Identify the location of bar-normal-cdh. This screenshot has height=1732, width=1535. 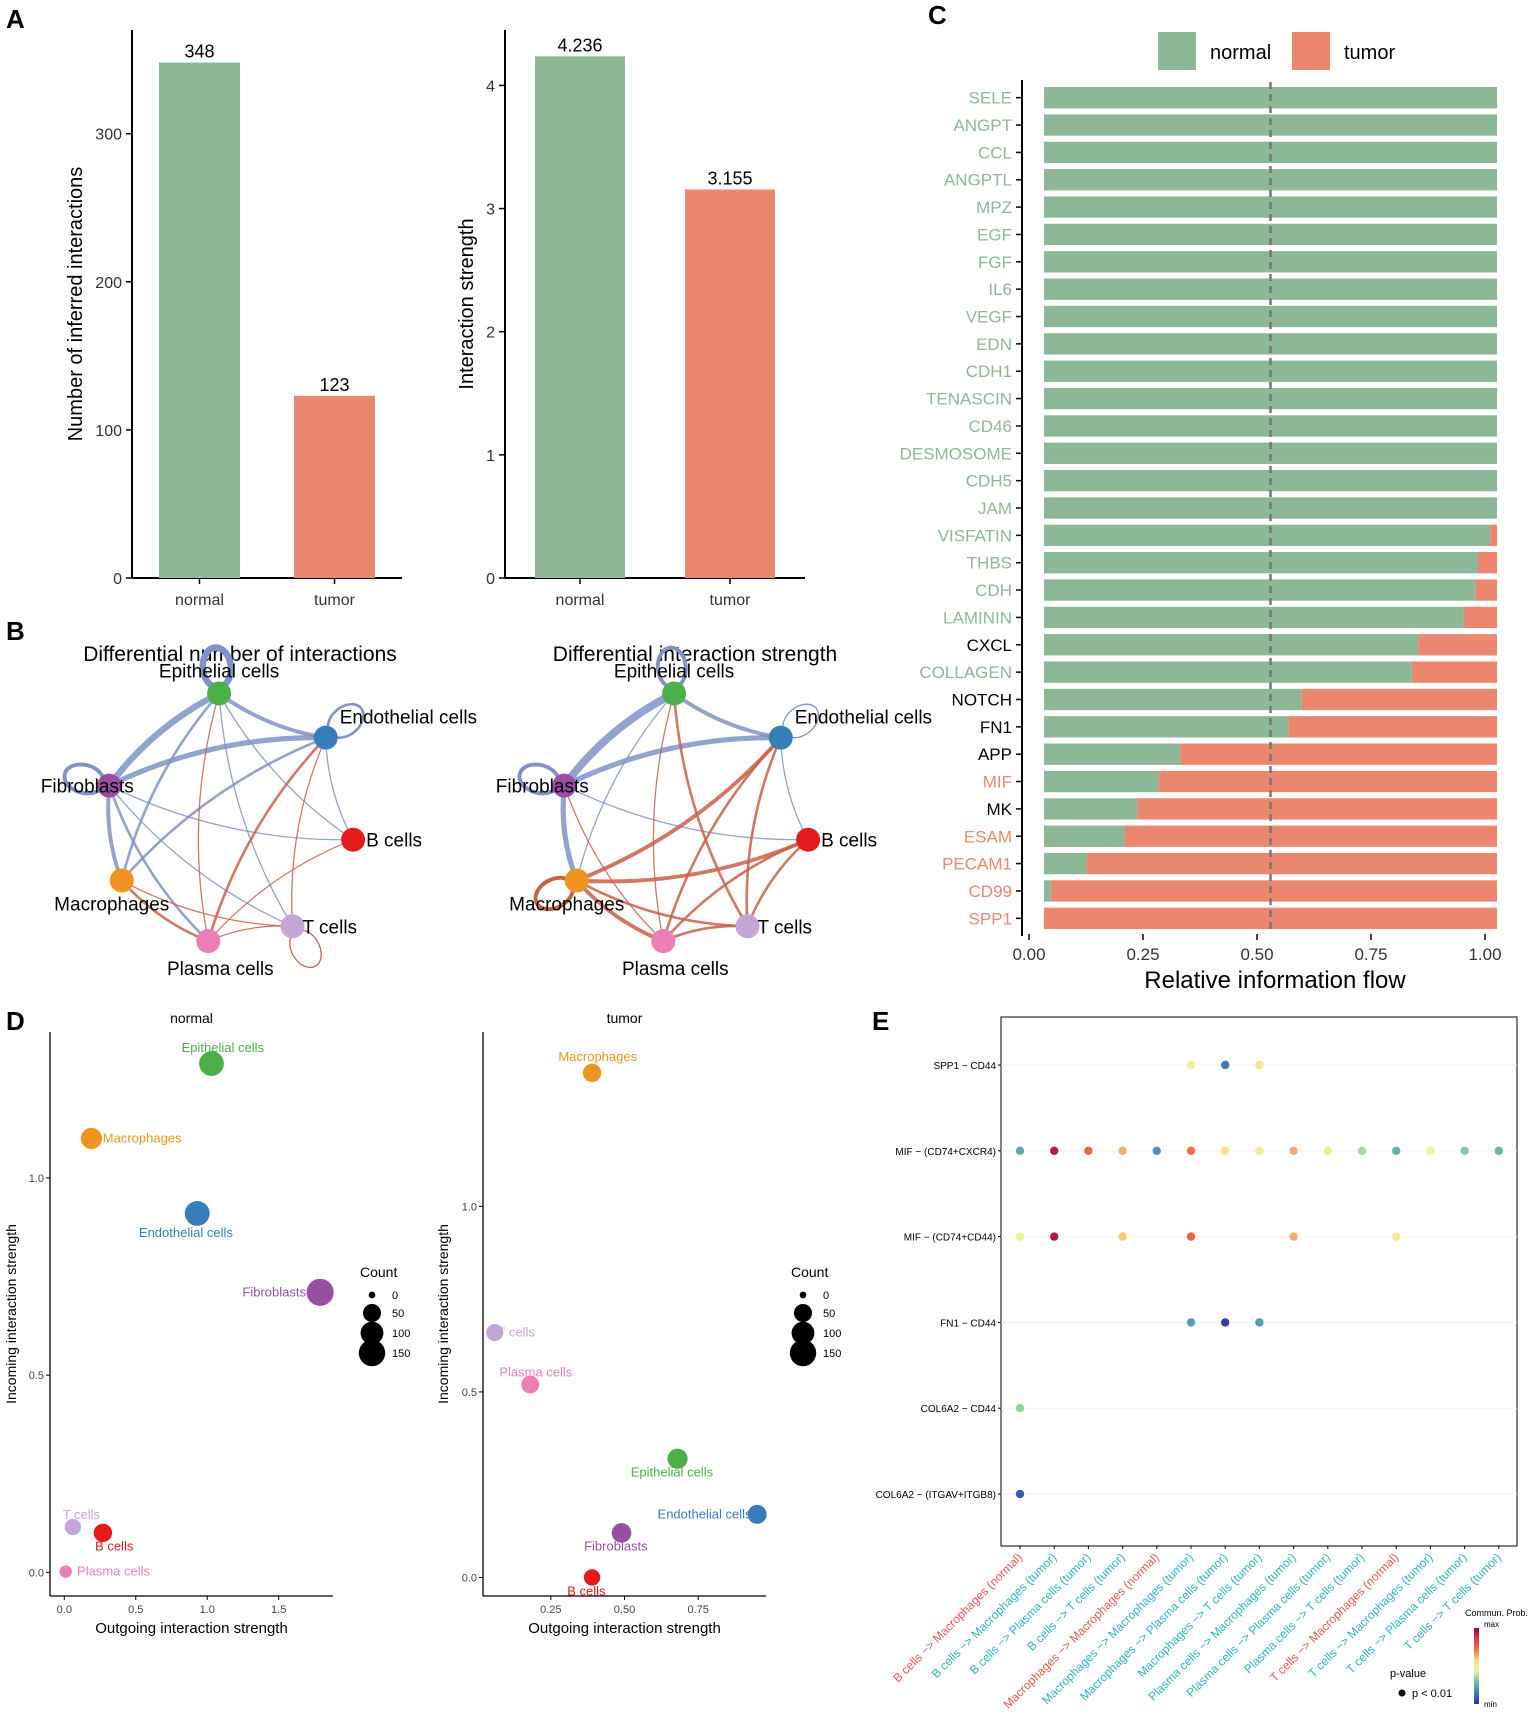
(1260, 590).